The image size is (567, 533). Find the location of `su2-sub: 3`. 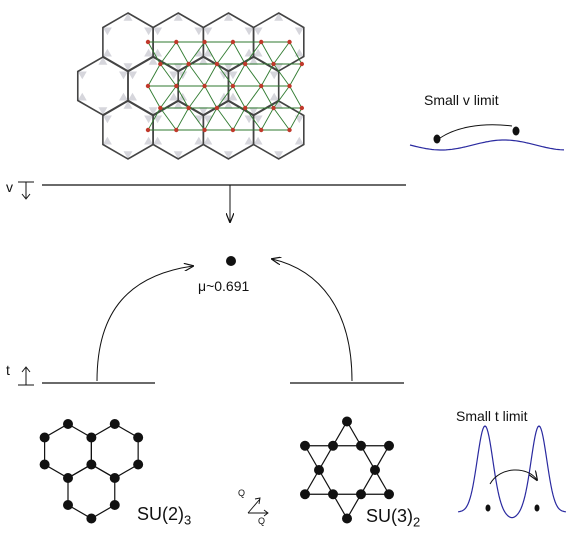

su2-sub: 3 is located at coordinates (188, 520).